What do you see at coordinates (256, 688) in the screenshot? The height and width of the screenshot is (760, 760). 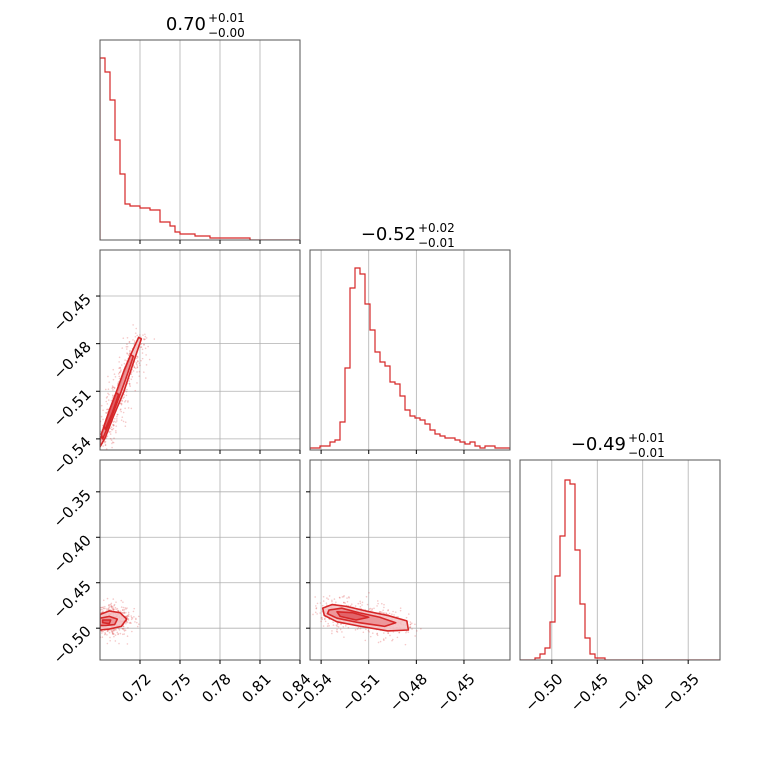 I see `x-tick-label: 0.81` at bounding box center [256, 688].